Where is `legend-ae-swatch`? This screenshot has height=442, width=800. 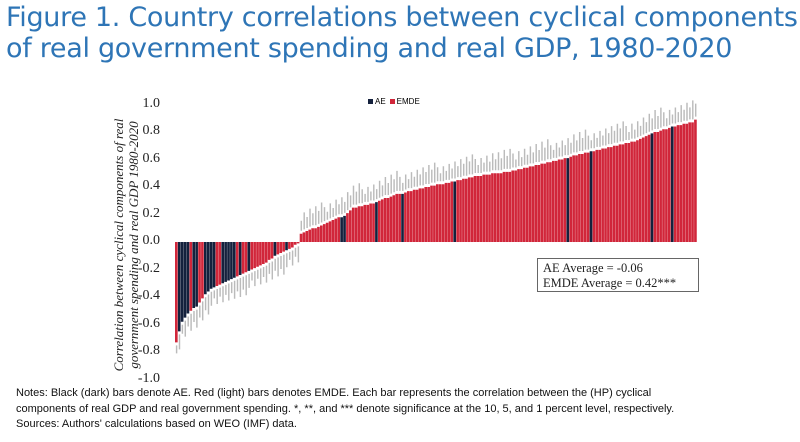
legend-ae-swatch is located at coordinates (370, 101).